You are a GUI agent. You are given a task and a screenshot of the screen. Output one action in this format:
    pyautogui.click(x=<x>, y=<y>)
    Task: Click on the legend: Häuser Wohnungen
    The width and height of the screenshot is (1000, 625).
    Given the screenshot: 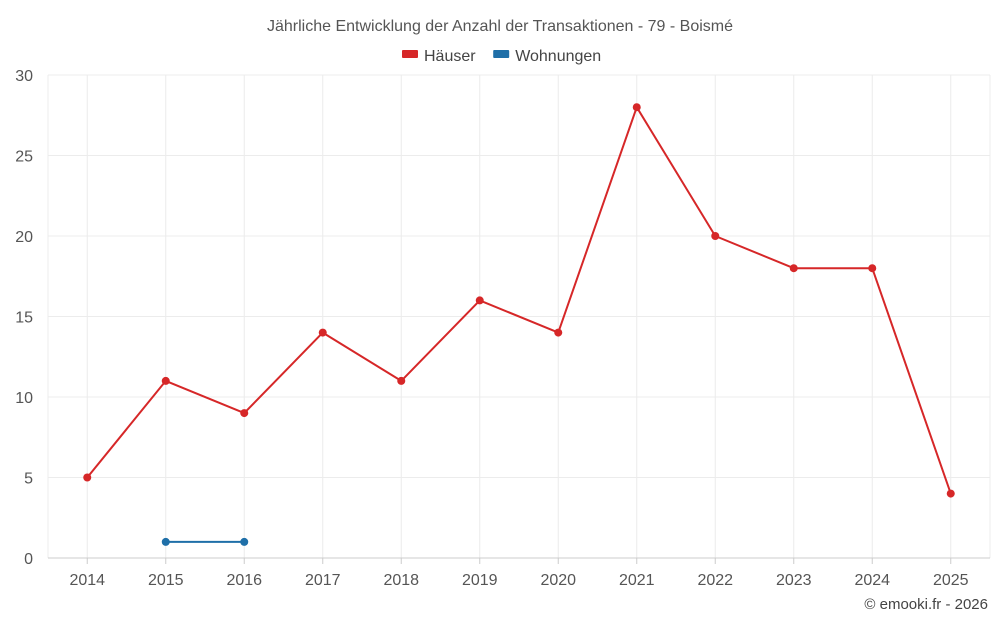 What is the action you would take?
    pyautogui.click(x=501, y=56)
    